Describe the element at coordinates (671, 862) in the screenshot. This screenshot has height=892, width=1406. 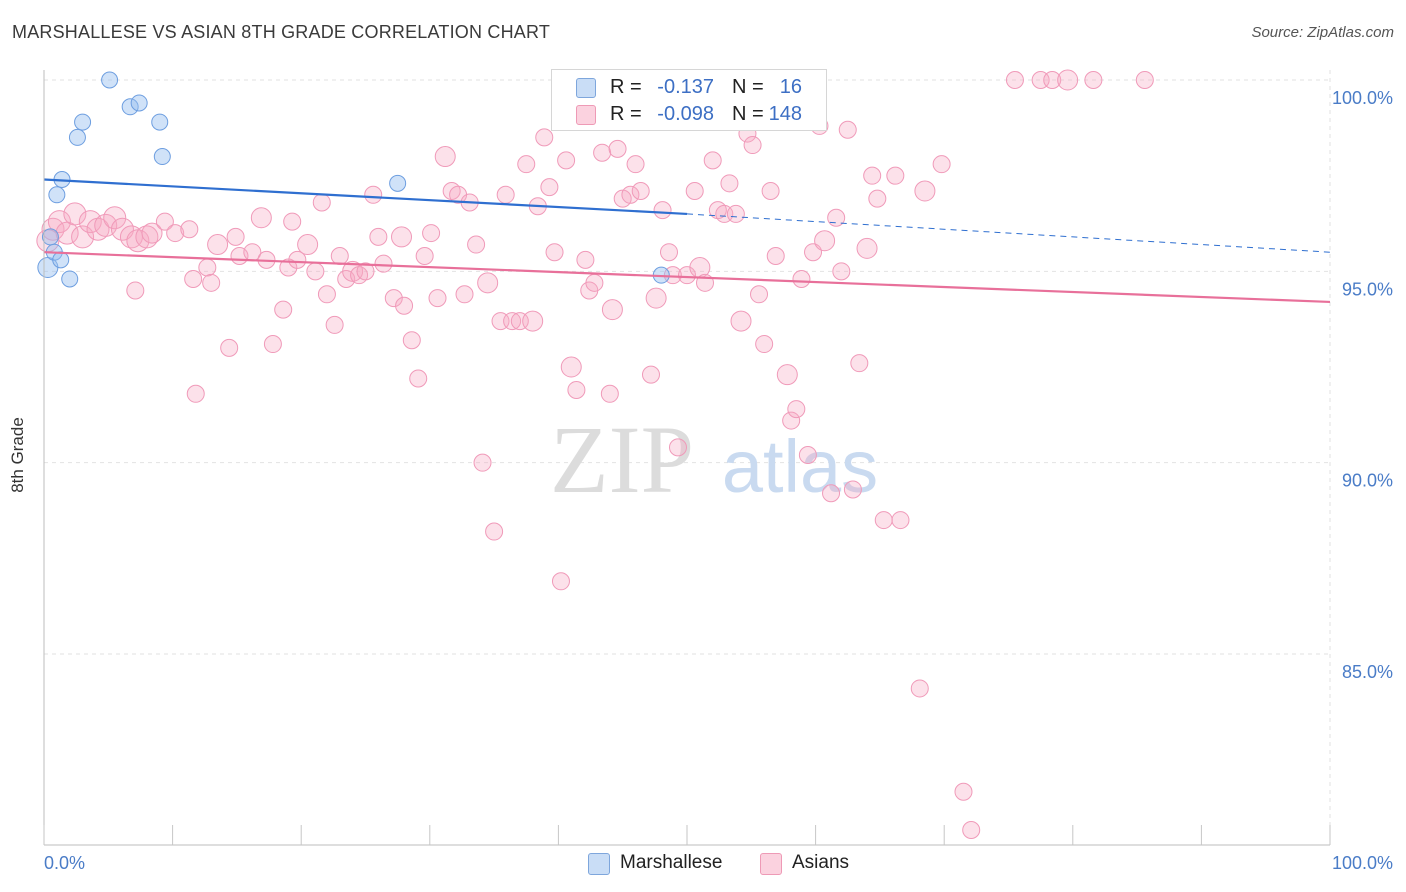
I see `marshallese-label: Marshallese` at that location.